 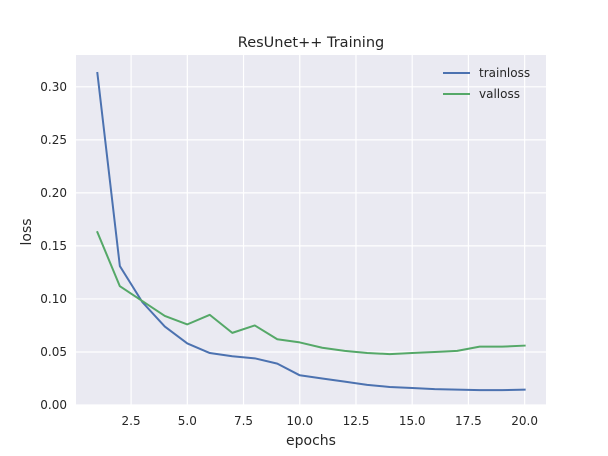 I want to click on legend-trainloss-label: trainloss, so click(x=504, y=73).